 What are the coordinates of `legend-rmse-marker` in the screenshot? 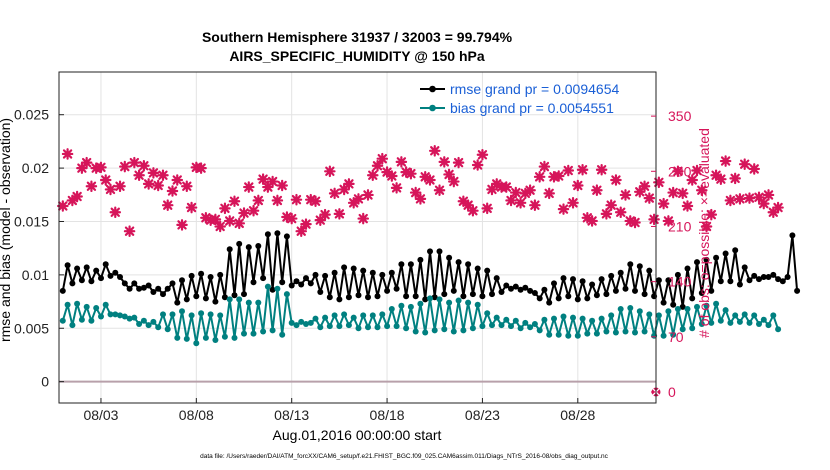 It's located at (432, 89).